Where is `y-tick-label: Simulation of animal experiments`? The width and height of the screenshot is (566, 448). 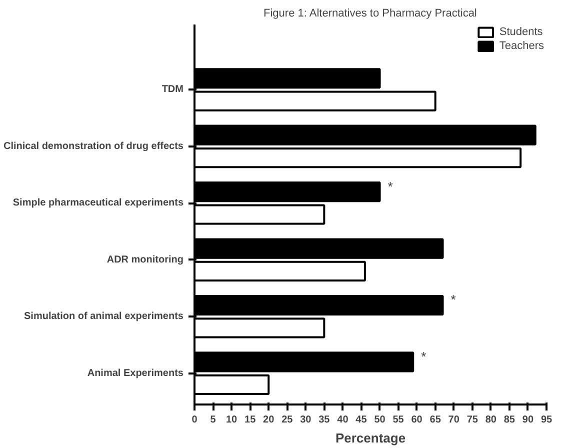
y-tick-label: Simulation of animal experiments is located at coordinates (104, 316).